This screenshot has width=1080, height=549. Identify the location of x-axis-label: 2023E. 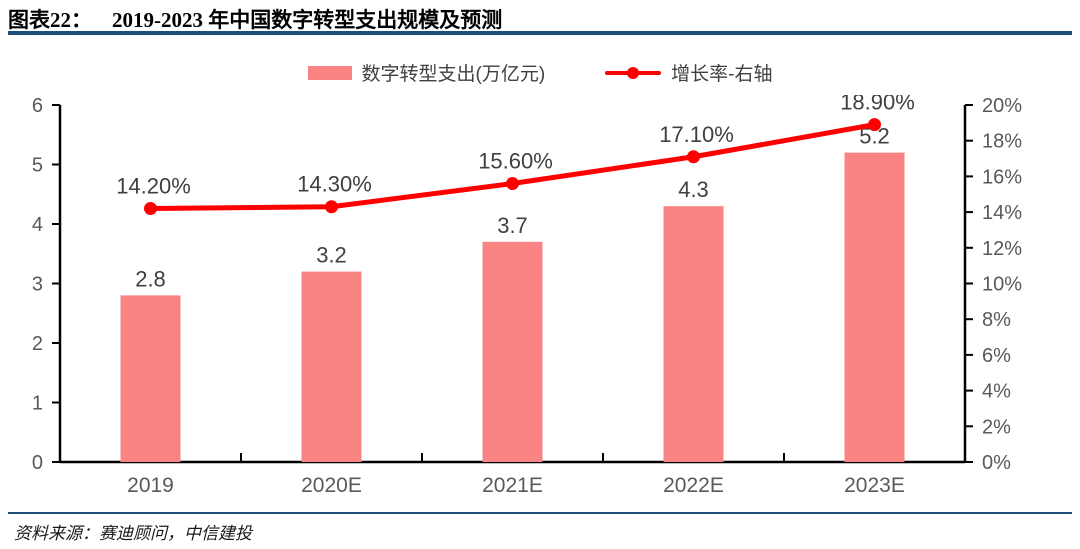
(874, 485).